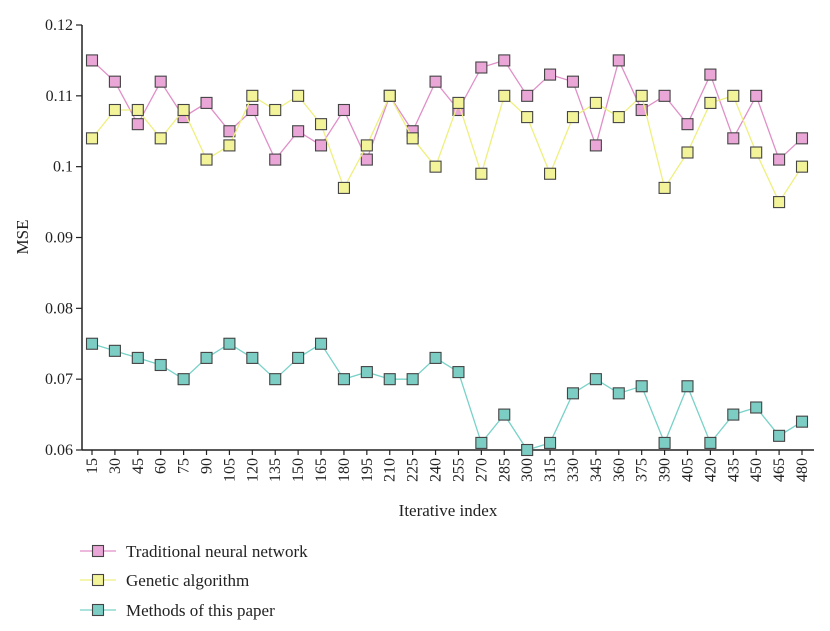 The height and width of the screenshot is (631, 830). Describe the element at coordinates (92, 466) in the screenshot. I see `x-tick-label: 15` at that location.